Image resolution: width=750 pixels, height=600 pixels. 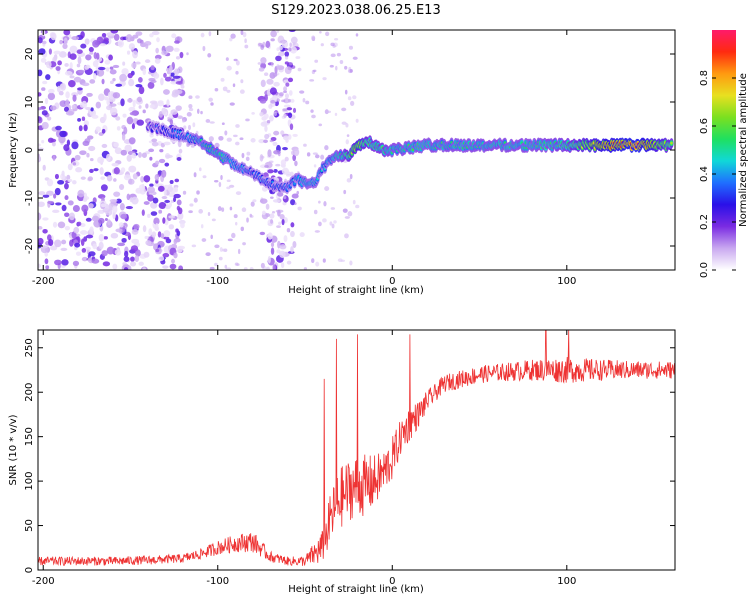 What do you see at coordinates (392, 281) in the screenshot?
I see `spectrogram-x-tick-label: 0` at bounding box center [392, 281].